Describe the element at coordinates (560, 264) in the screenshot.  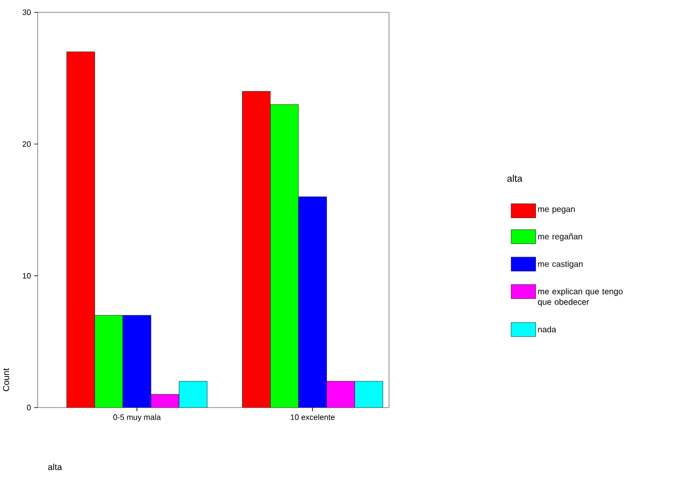
I see `legend-label: me castigan` at that location.